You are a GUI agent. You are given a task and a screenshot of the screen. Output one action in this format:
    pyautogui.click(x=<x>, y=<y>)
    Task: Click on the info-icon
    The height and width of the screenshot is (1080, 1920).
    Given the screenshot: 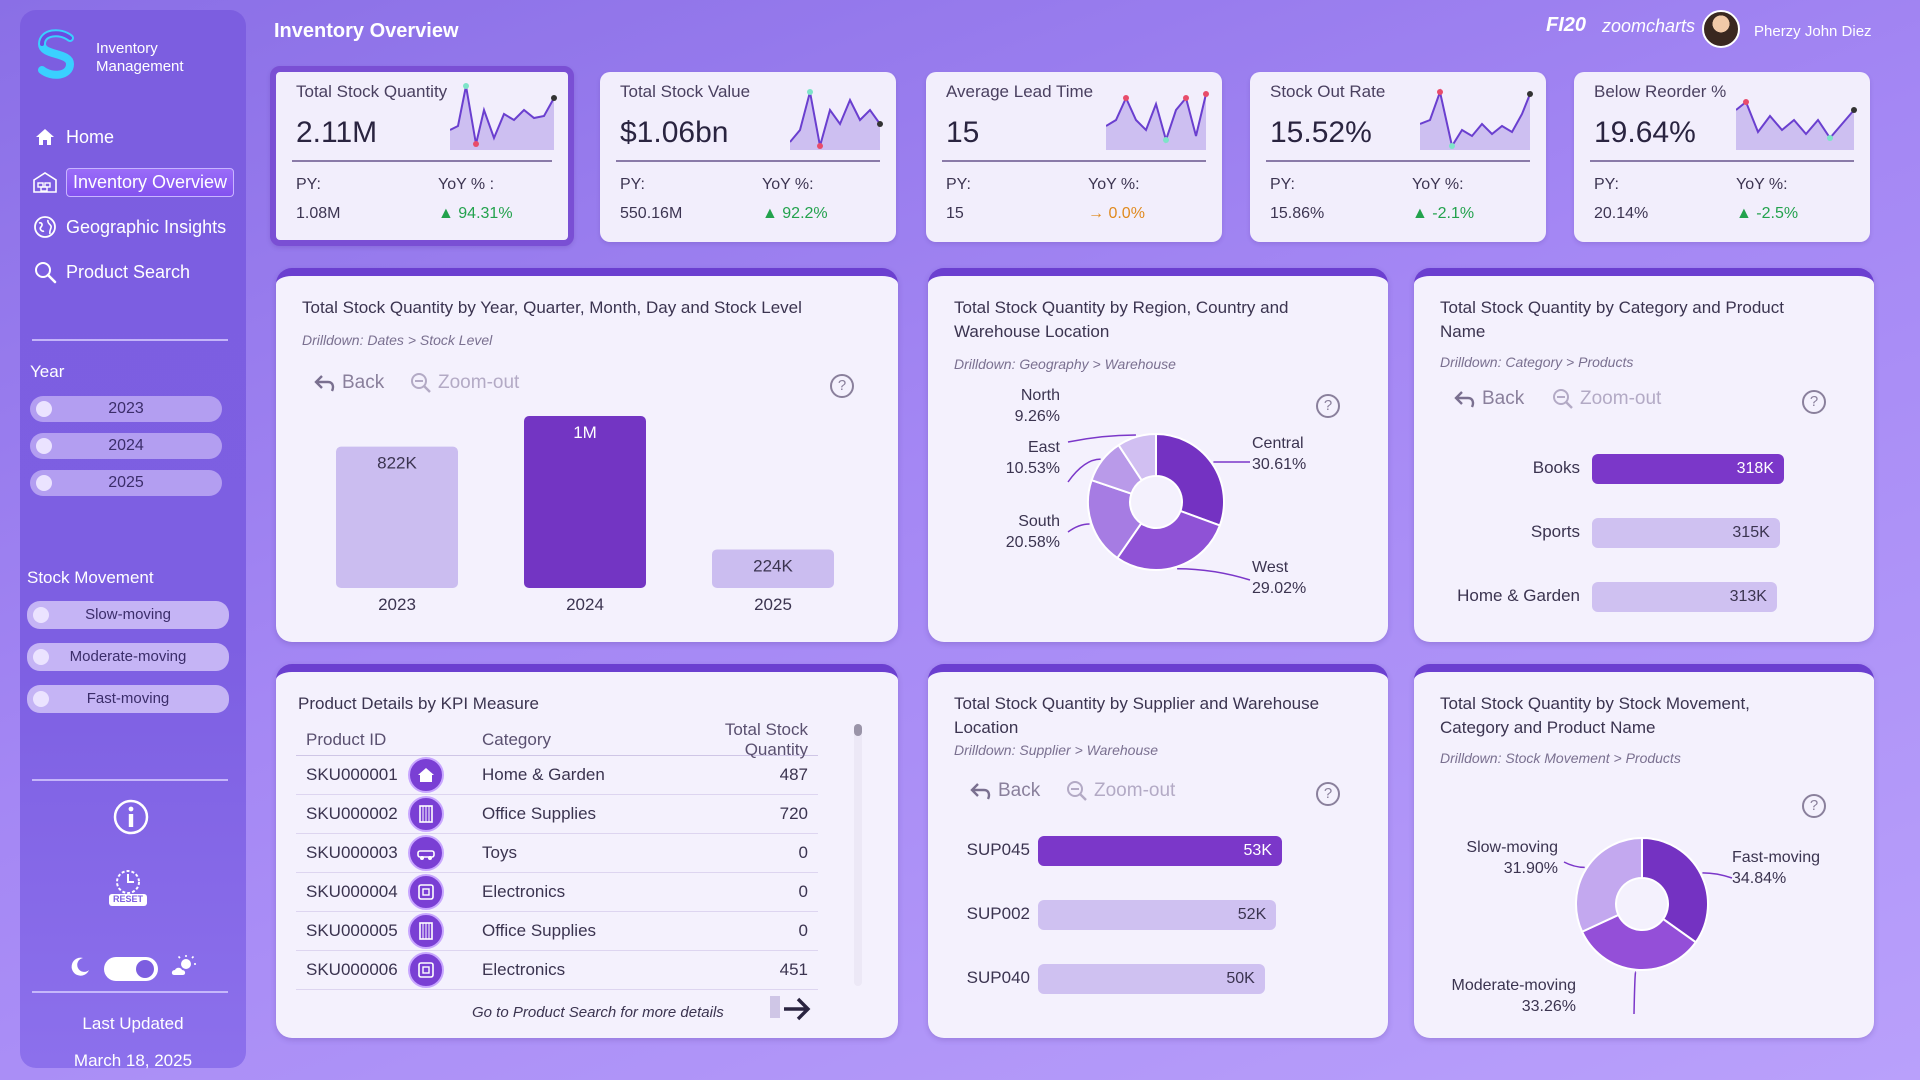 What is the action you would take?
    pyautogui.click(x=131, y=819)
    